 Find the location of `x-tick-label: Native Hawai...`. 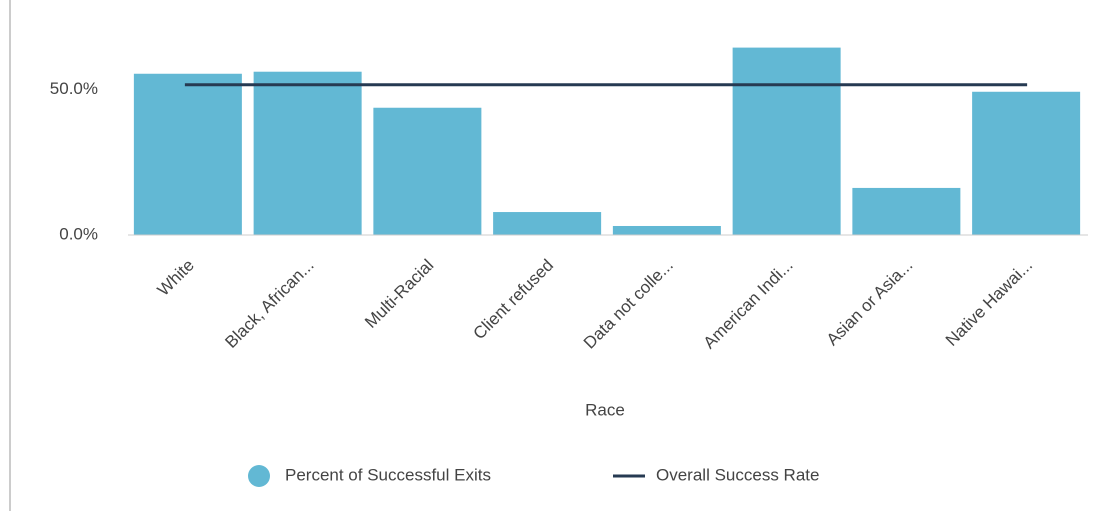

x-tick-label: Native Hawai... is located at coordinates (989, 303).